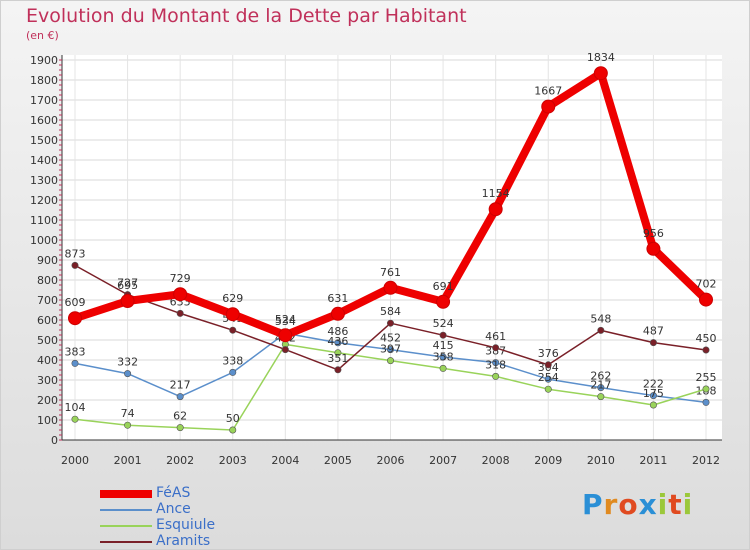 The height and width of the screenshot is (550, 750). What do you see at coordinates (232, 298) in the screenshot?
I see `data-label: 629` at bounding box center [232, 298].